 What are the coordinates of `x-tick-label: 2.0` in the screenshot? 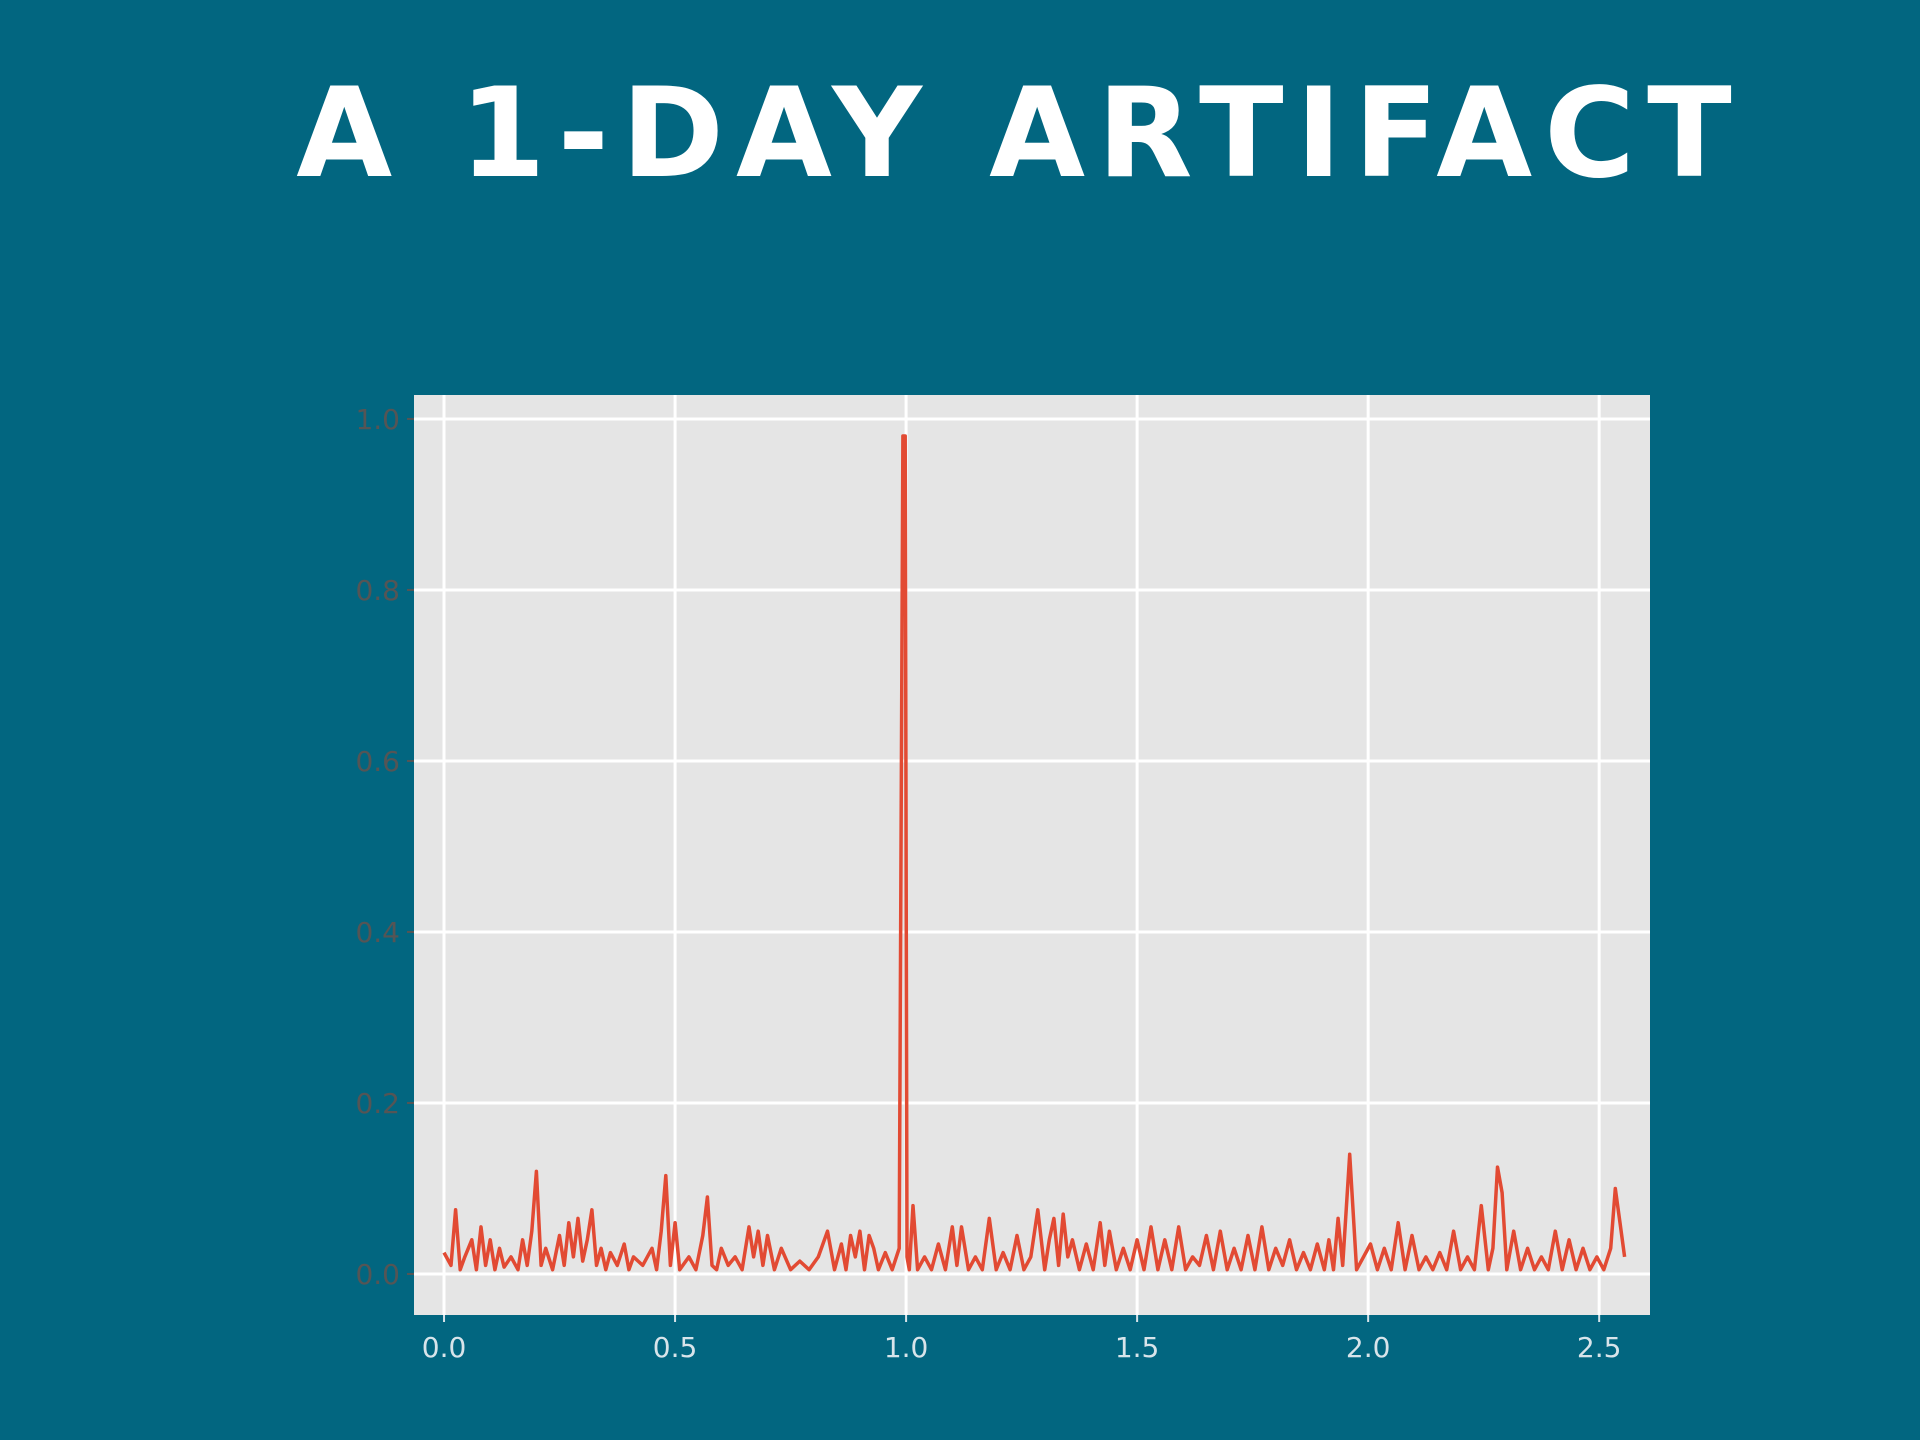 It's located at (1368, 1347).